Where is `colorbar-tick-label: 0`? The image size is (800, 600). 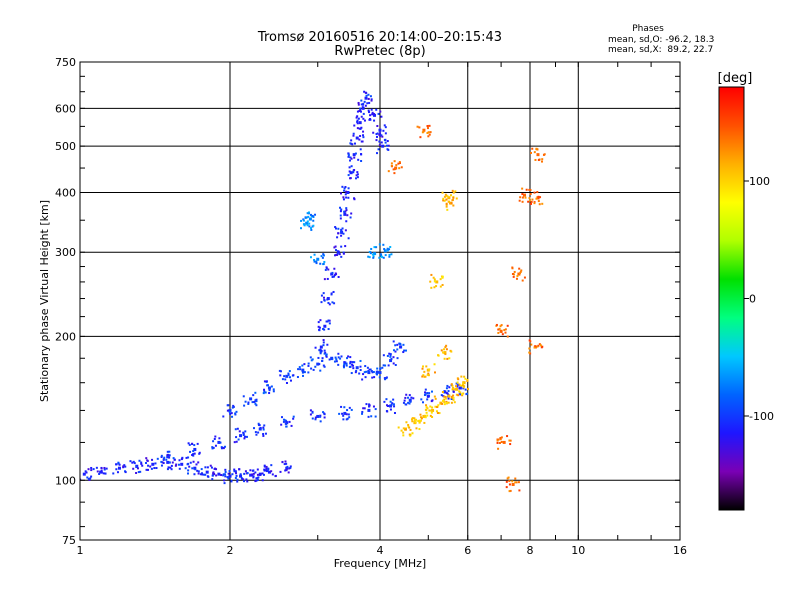
colorbar-tick-label: 0 is located at coordinates (752, 299).